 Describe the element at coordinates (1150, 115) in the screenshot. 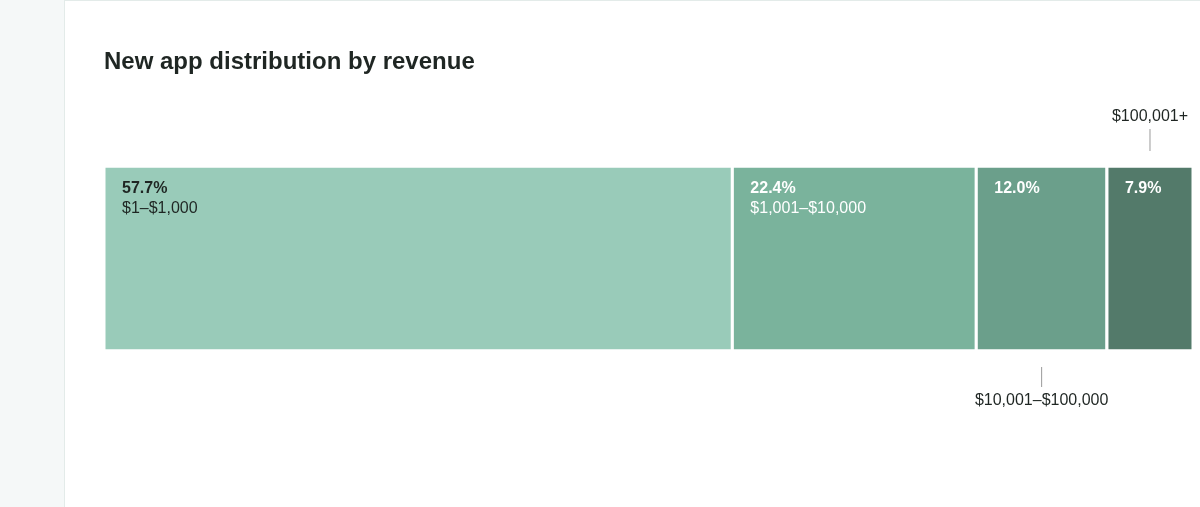

I see `text: $100,001+` at that location.